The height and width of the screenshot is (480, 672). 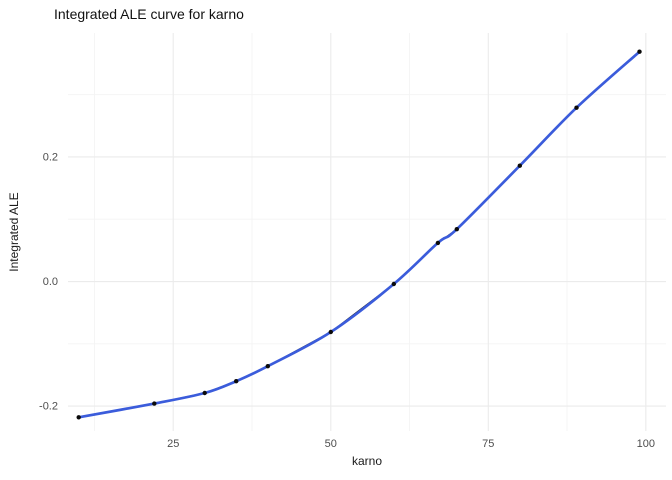 What do you see at coordinates (367, 461) in the screenshot?
I see `x-axis-title: karno` at bounding box center [367, 461].